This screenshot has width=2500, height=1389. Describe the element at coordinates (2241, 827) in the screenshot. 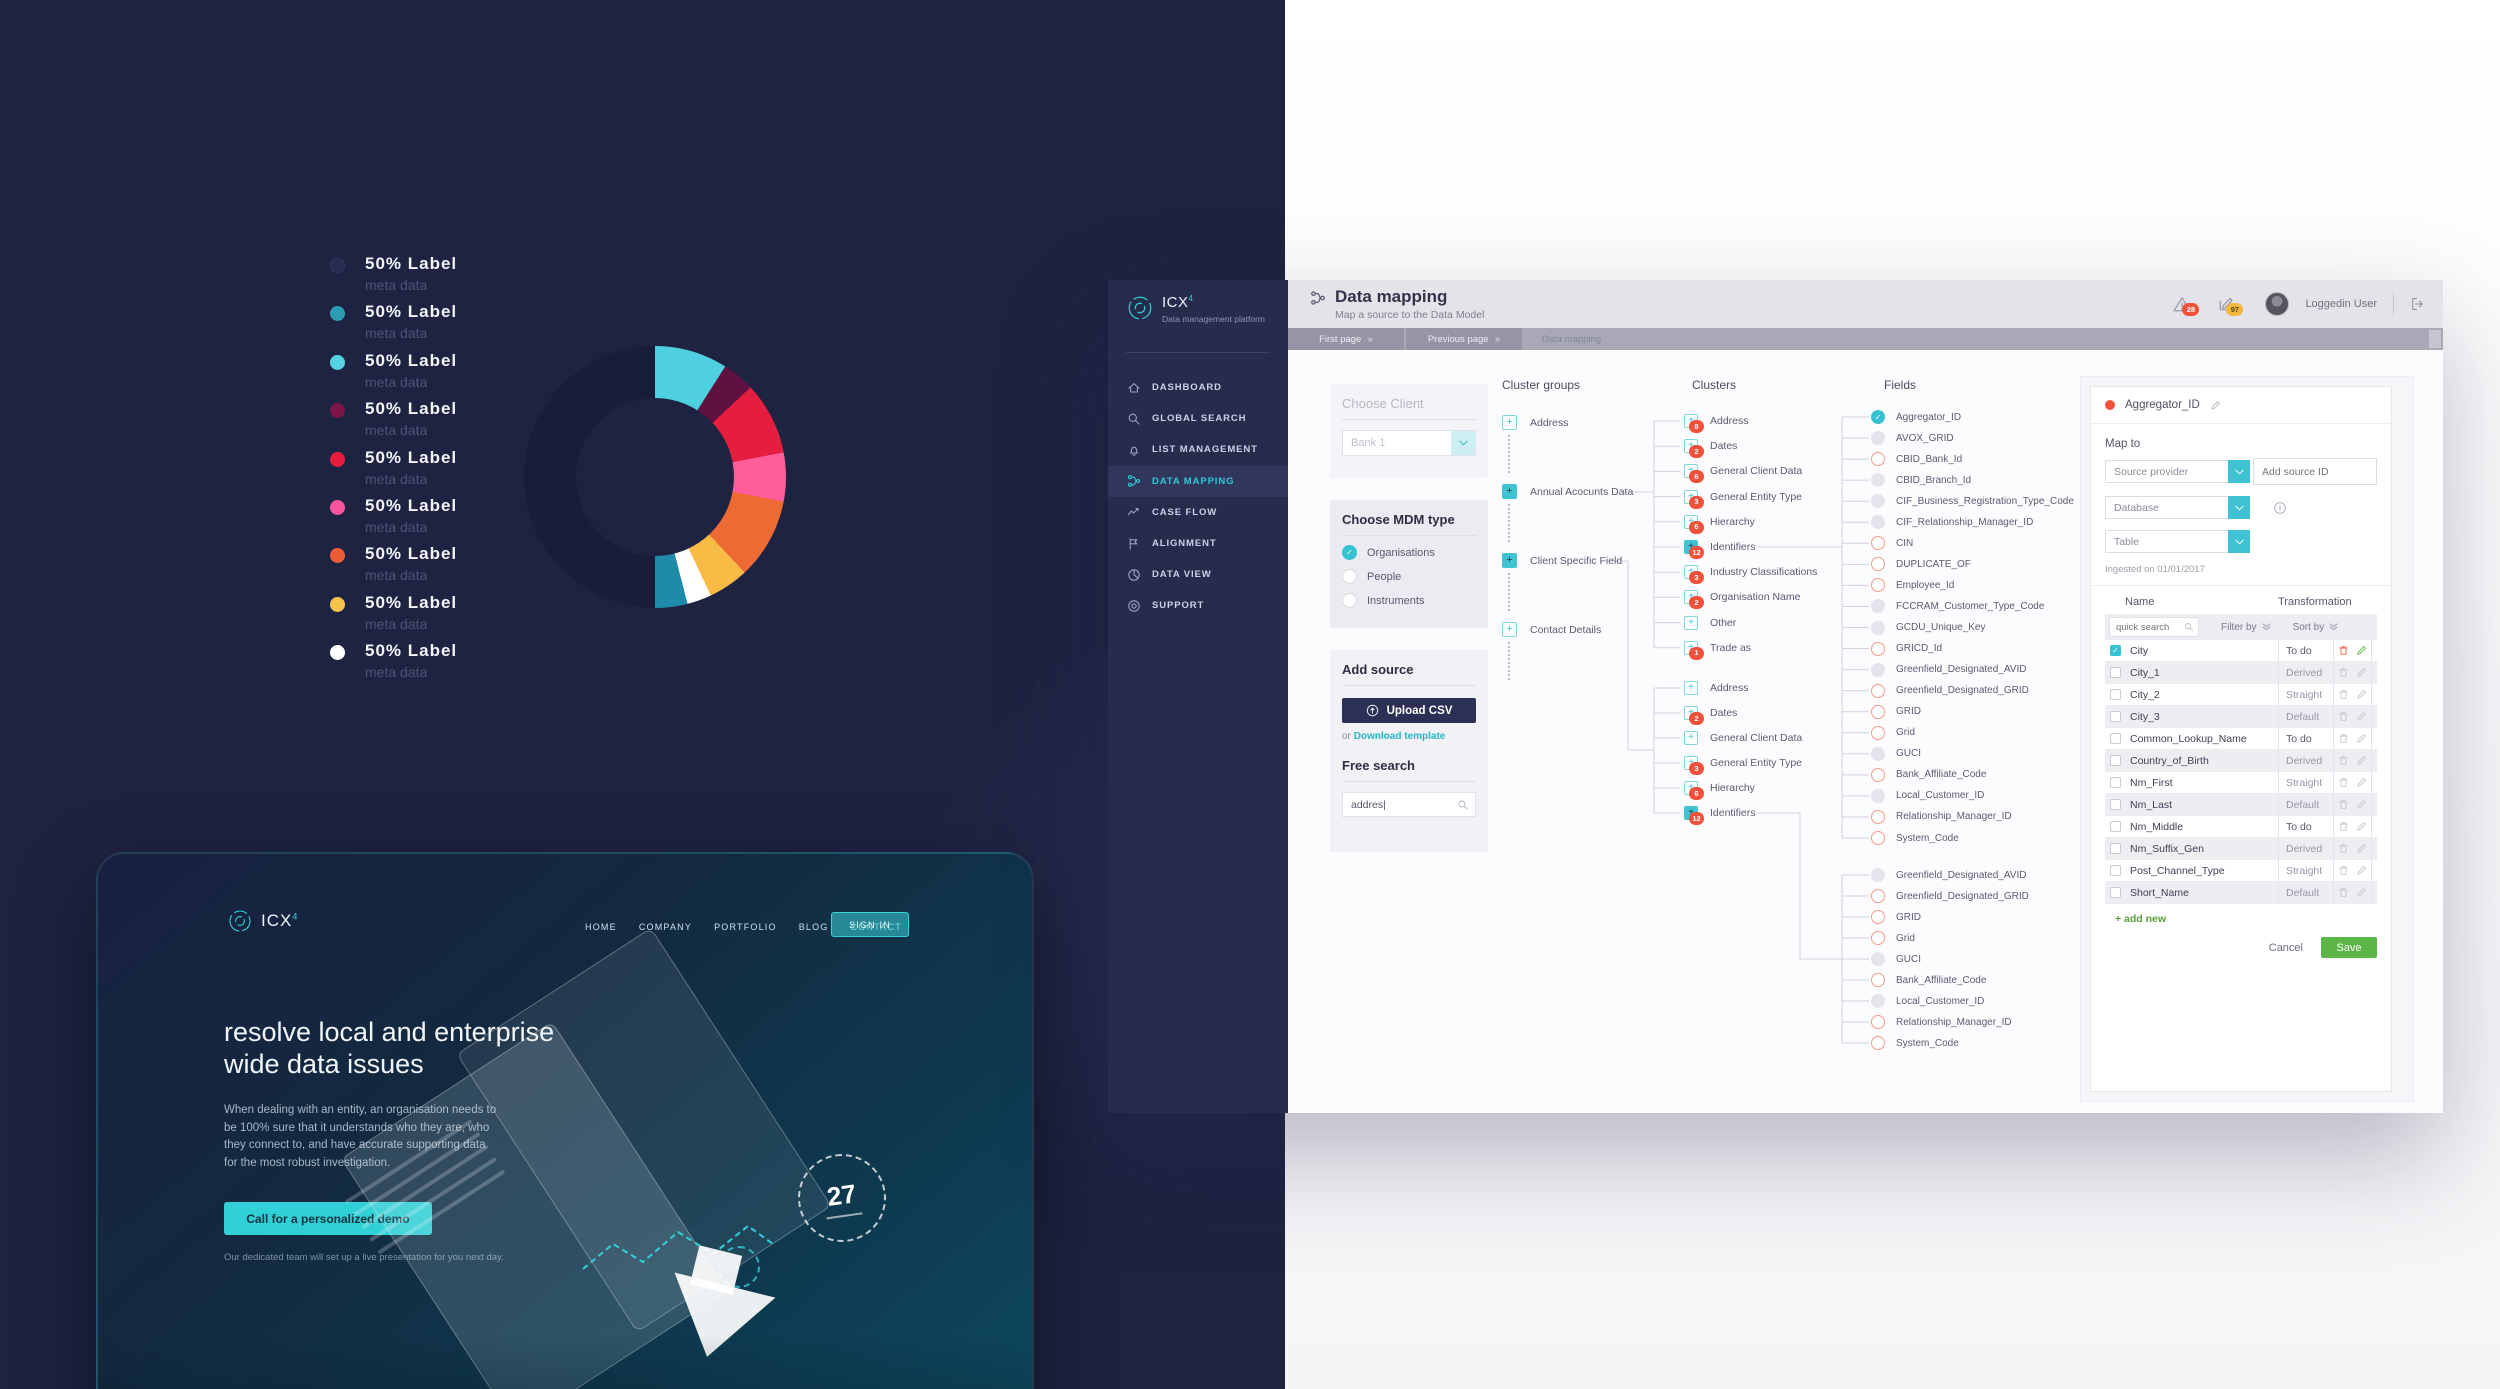

I see `table-row: Nm_Middle To do` at that location.